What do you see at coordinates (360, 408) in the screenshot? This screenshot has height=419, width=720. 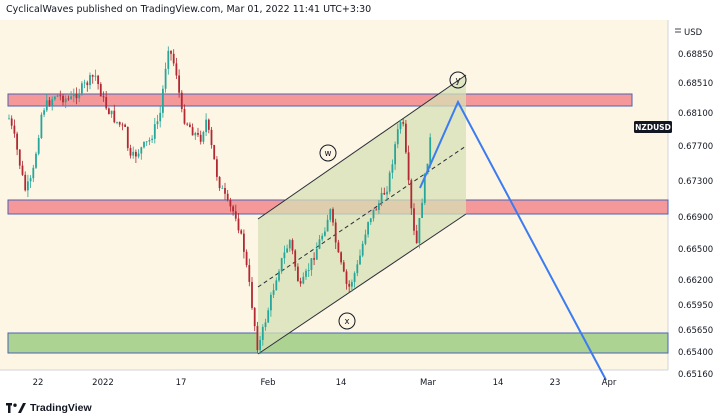 I see `footer: TradingView` at bounding box center [360, 408].